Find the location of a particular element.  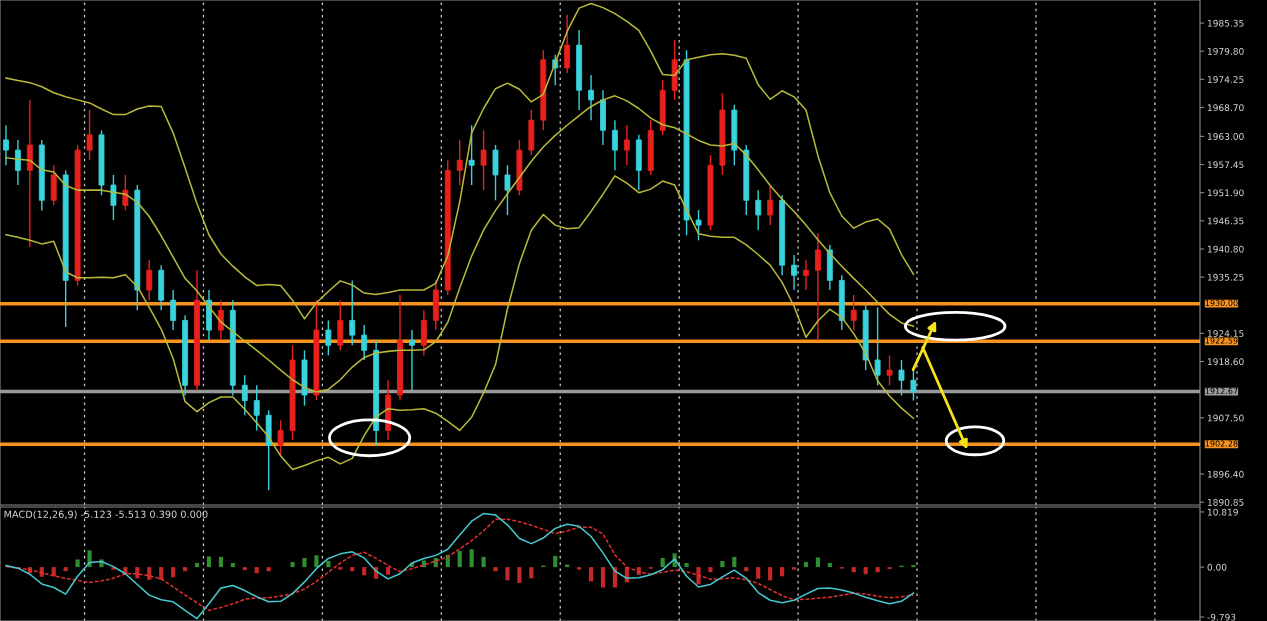

y-tick-label: 1918.60 is located at coordinates (1225, 362).